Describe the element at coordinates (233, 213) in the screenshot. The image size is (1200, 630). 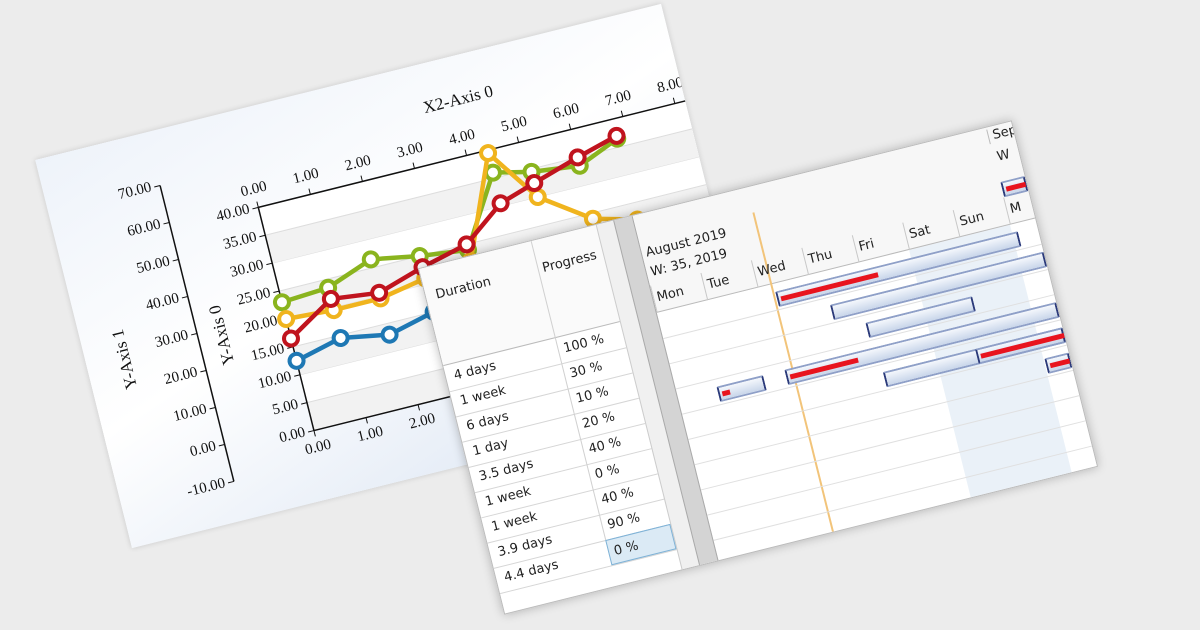
I see `y-tick-label: 40.00` at that location.